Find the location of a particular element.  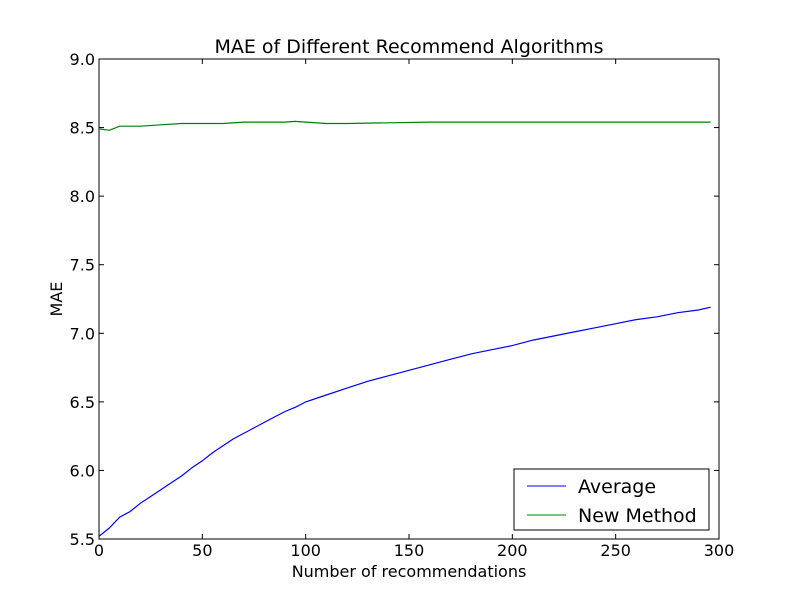

y-tick-label: 9.0 is located at coordinates (82, 59).